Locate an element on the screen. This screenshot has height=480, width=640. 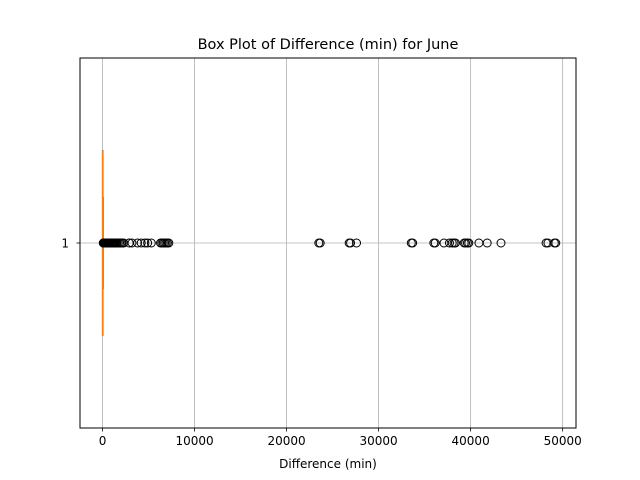
outlier-points is located at coordinates (329, 243).